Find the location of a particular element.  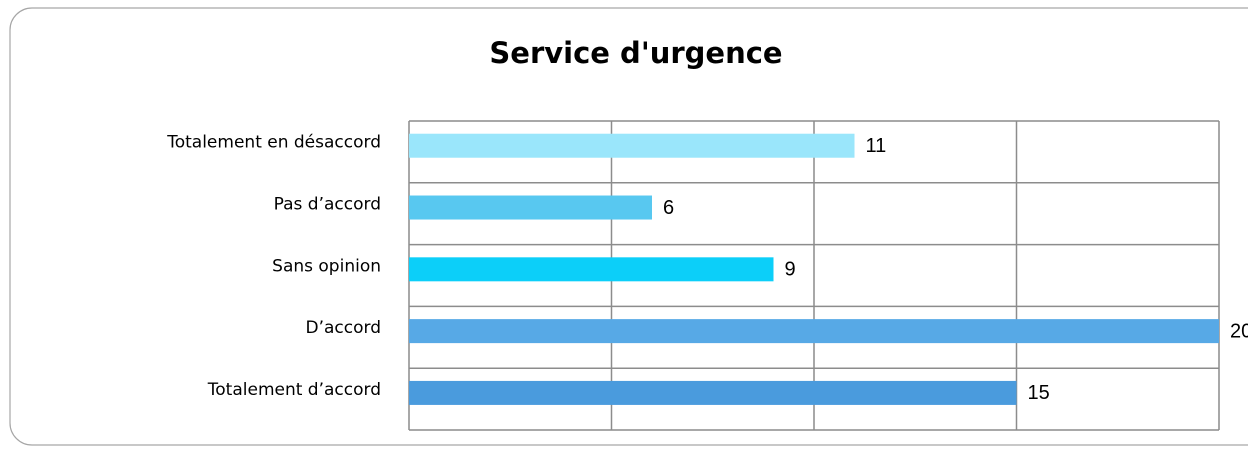

chart-title: Service d'urgence is located at coordinates (635, 53).